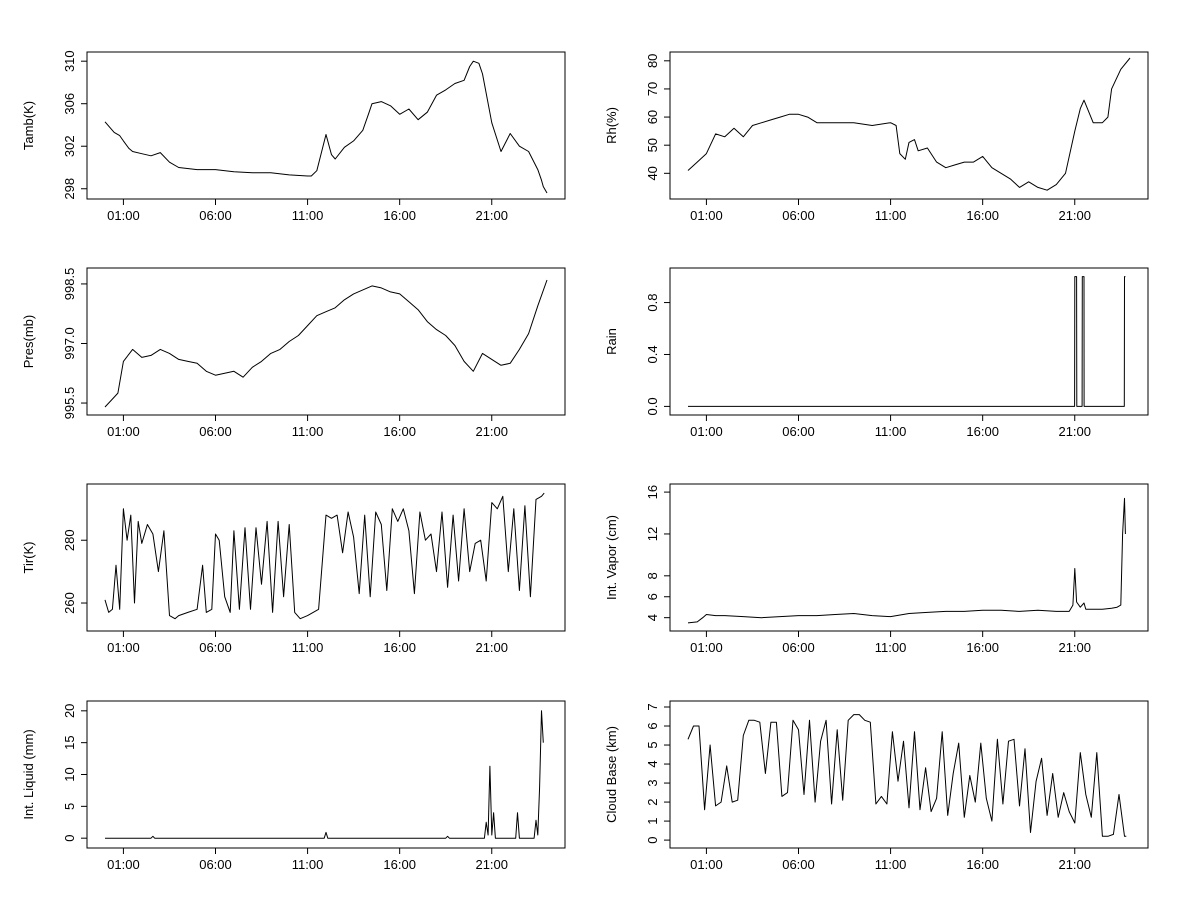 The width and height of the screenshot is (1200, 900). I want to click on panel-4-ytick-label: 0.0, so click(652, 406).